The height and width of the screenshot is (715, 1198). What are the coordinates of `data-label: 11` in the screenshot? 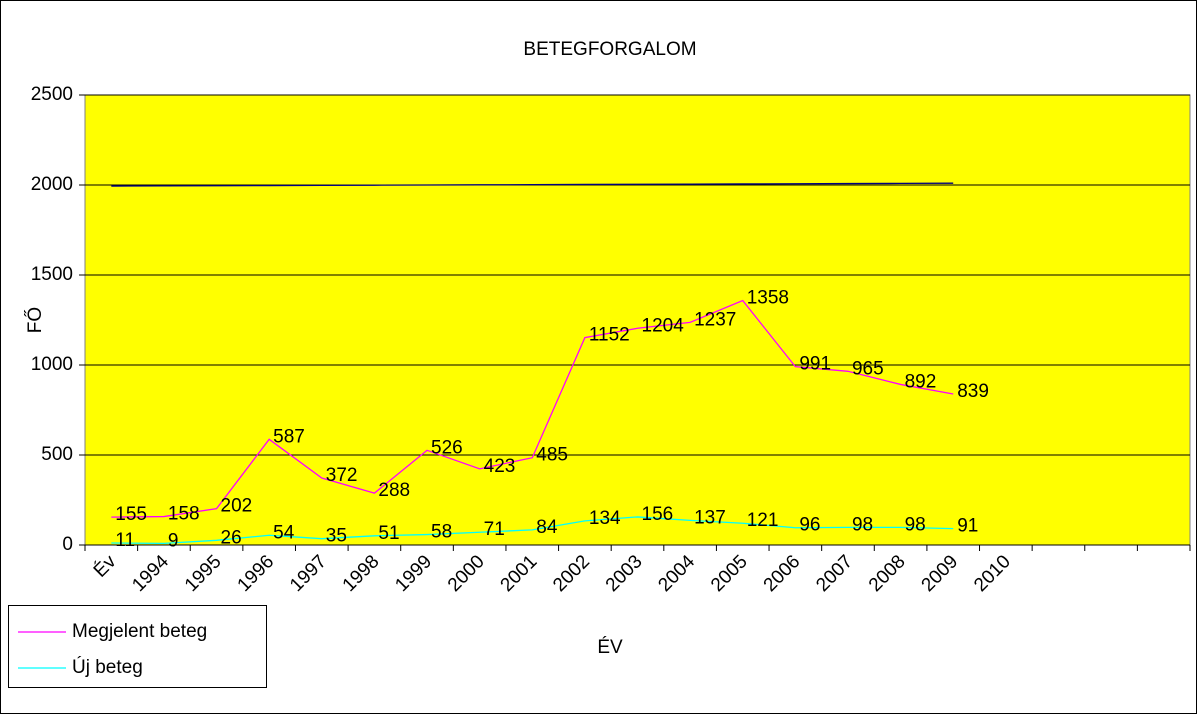 It's located at (125, 540).